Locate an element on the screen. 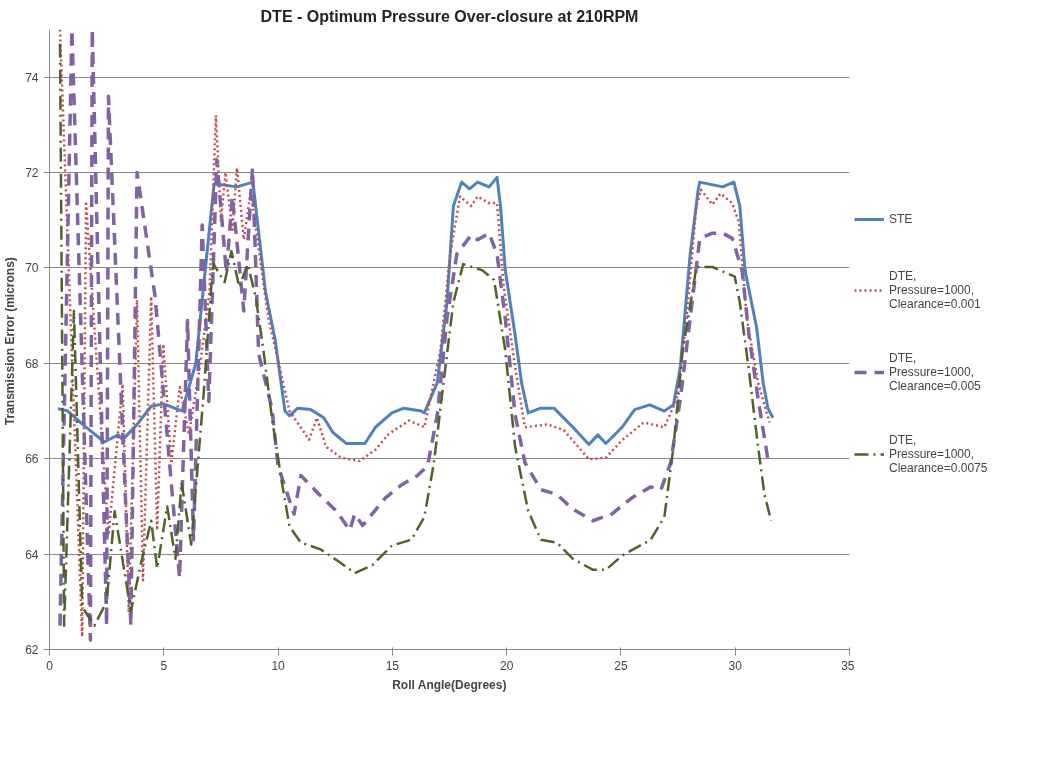 The width and height of the screenshot is (1042, 758). x-tick-label: 25 is located at coordinates (621, 665).